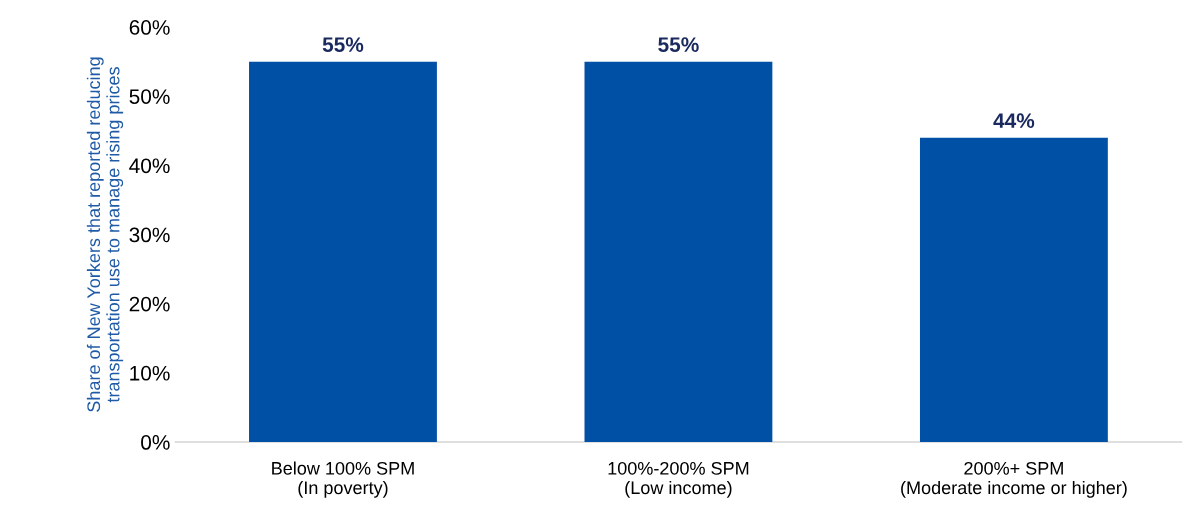  What do you see at coordinates (149, 166) in the screenshot?
I see `y-tick-label: 40%` at bounding box center [149, 166].